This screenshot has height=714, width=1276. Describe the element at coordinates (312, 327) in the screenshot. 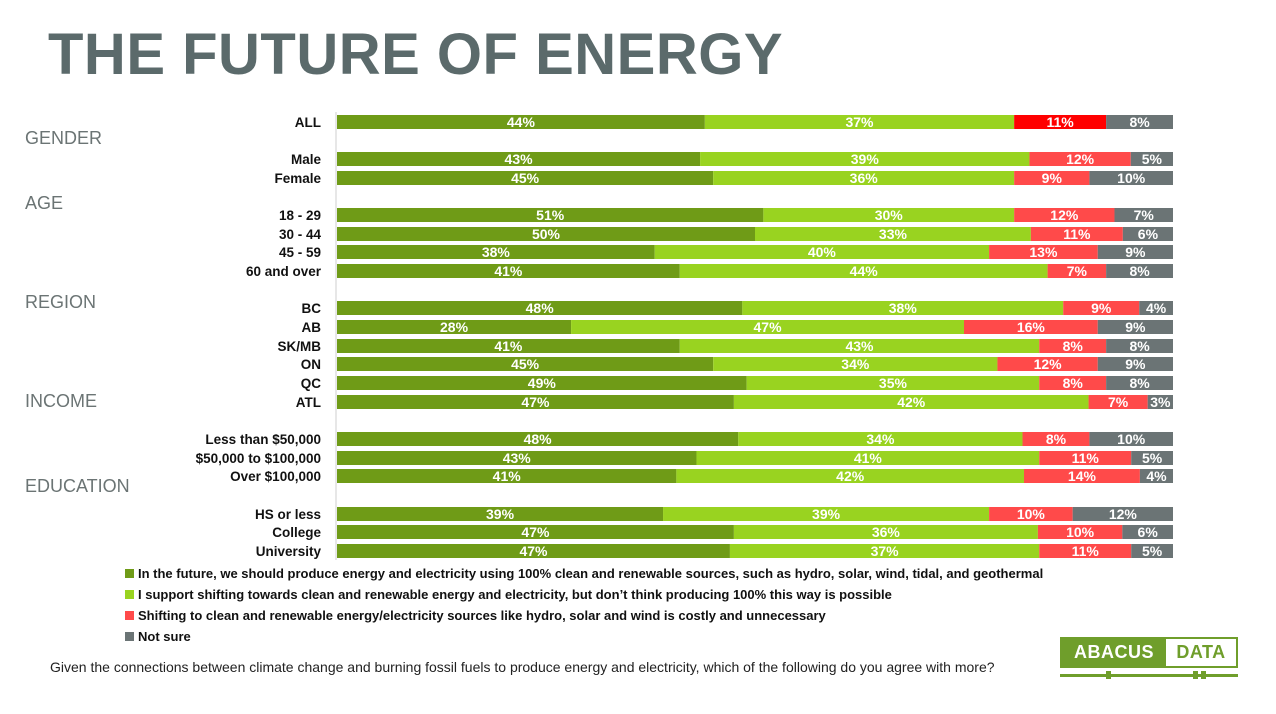

I see `row-label: AB` at that location.